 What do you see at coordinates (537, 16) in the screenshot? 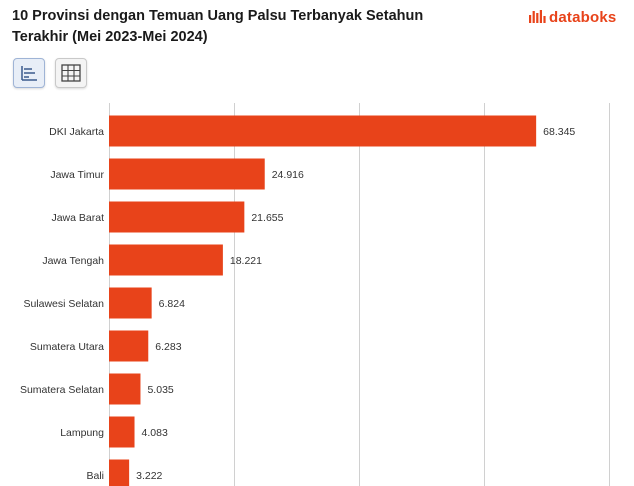
I see `databoks-logo-icon` at bounding box center [537, 16].